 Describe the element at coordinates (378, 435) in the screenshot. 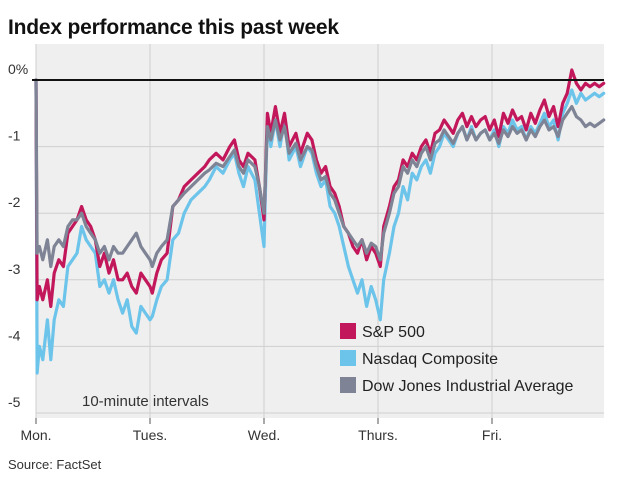

I see `x-tick-label: Thurs.` at that location.